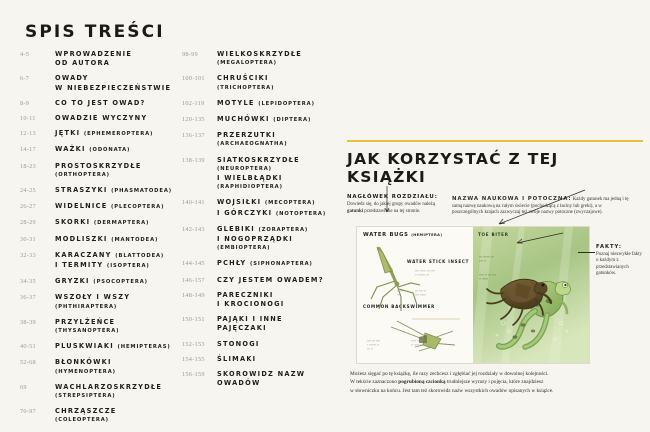 The width and height of the screenshot is (650, 432). I want to click on toc-entry-line: PRZERZUTKI, so click(246, 135).